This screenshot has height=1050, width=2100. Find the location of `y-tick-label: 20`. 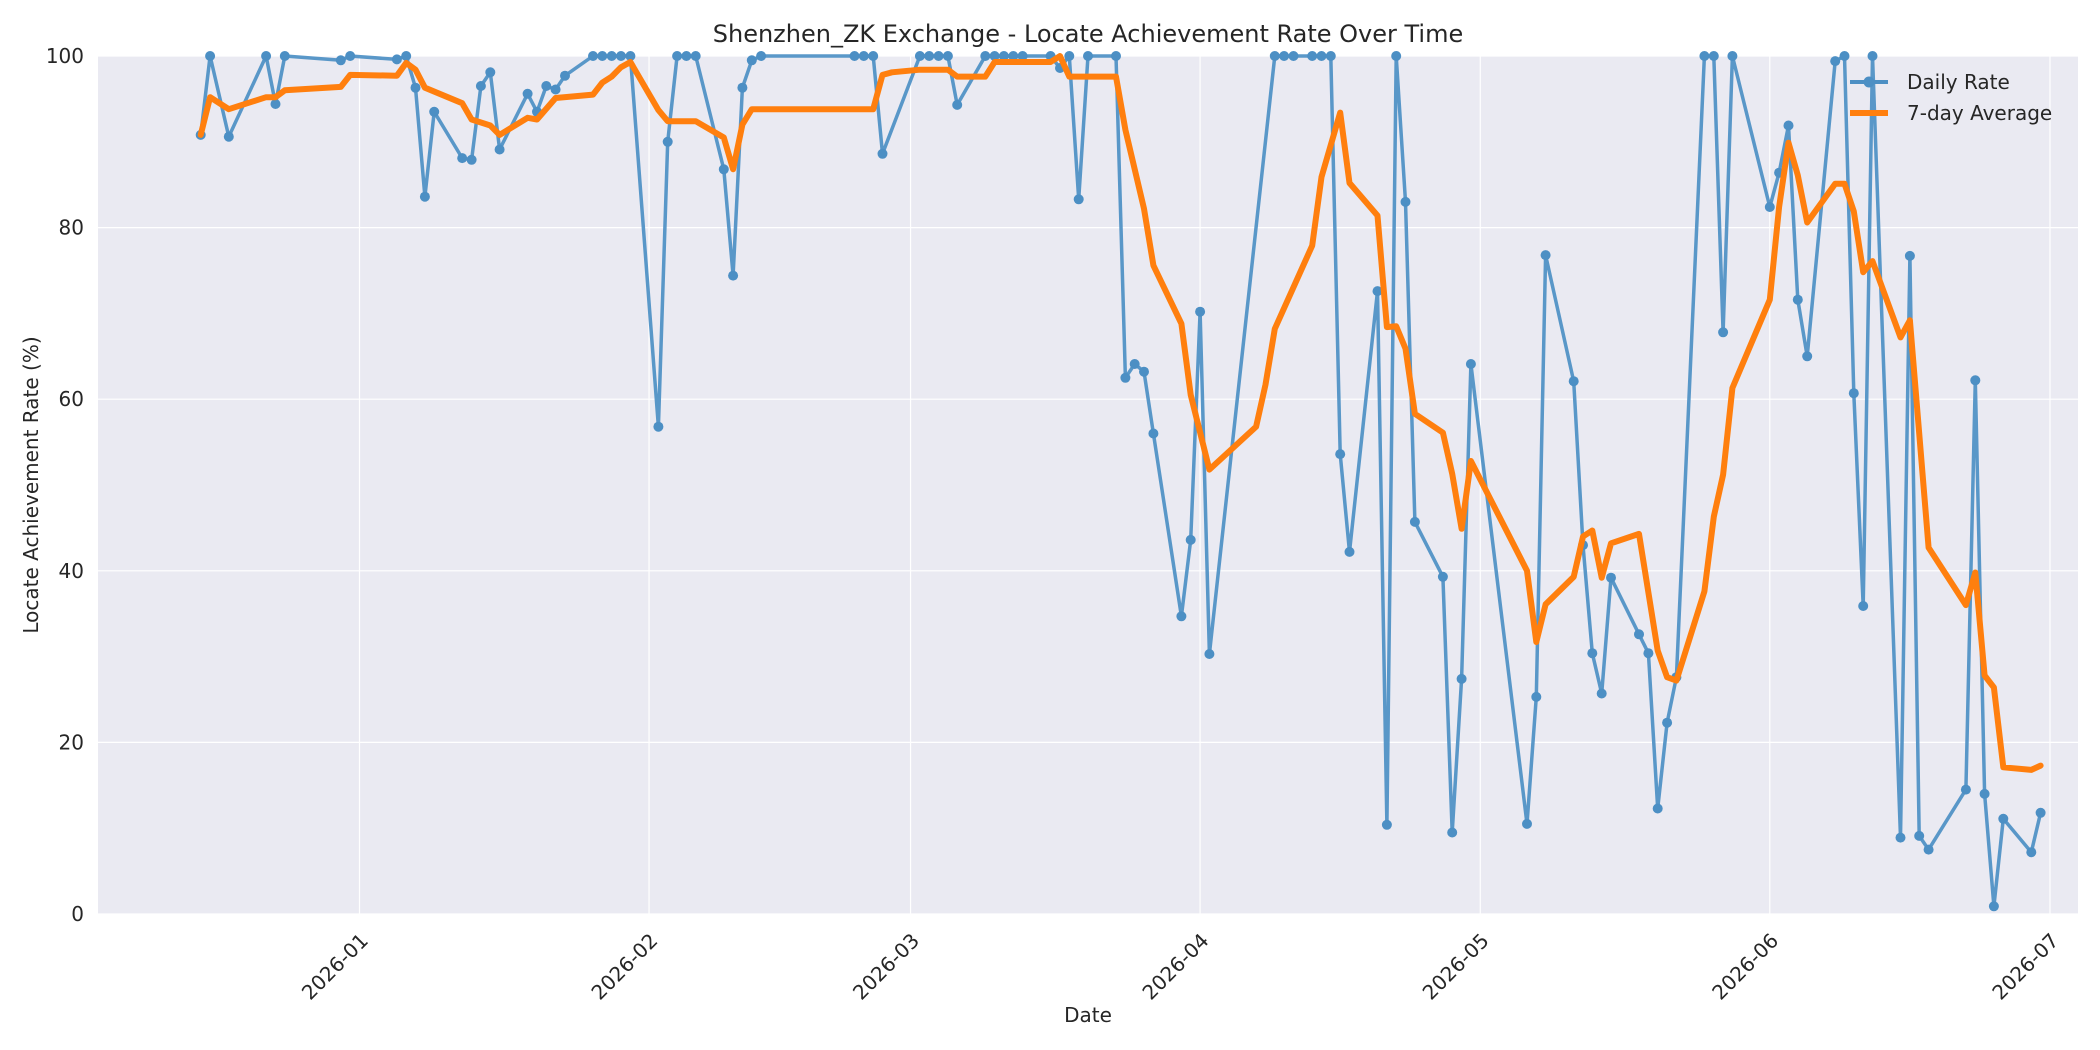

y-tick-label: 20 is located at coordinates (71, 742).